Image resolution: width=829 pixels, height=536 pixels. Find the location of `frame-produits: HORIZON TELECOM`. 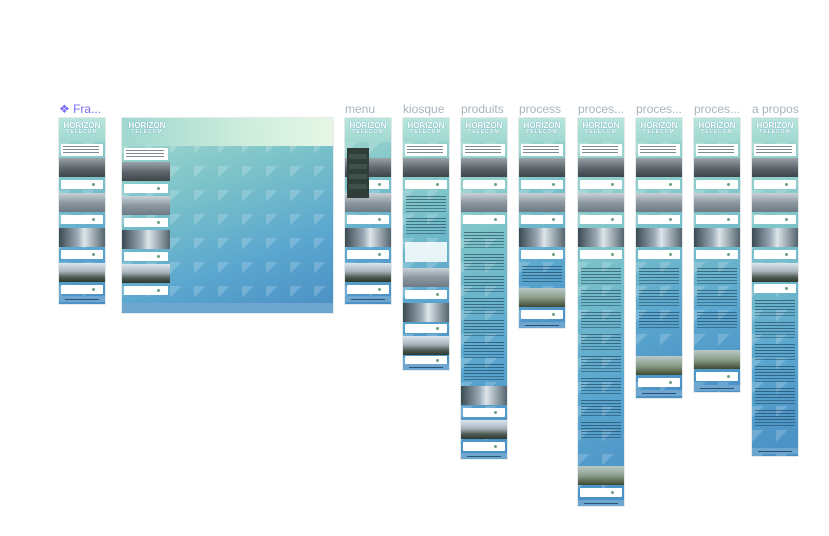

frame-produits: HORIZON TELECOM is located at coordinates (484, 288).